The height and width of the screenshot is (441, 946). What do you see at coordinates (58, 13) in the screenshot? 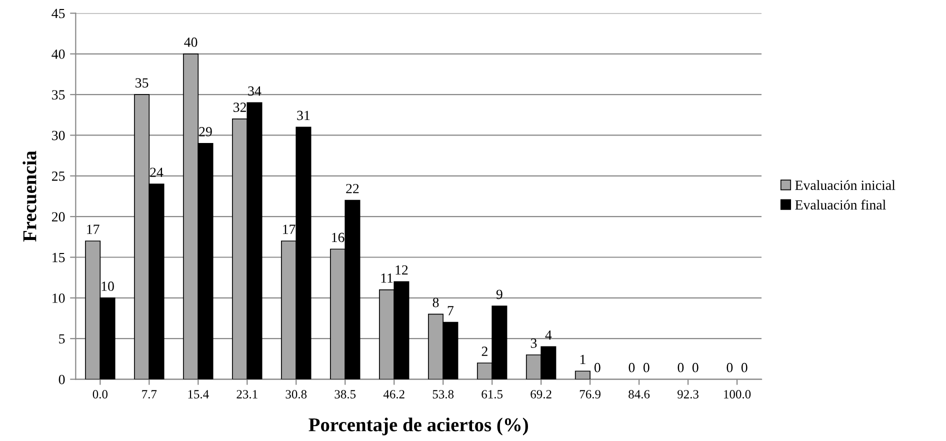
I see `y-tick-label: 45` at bounding box center [58, 13].